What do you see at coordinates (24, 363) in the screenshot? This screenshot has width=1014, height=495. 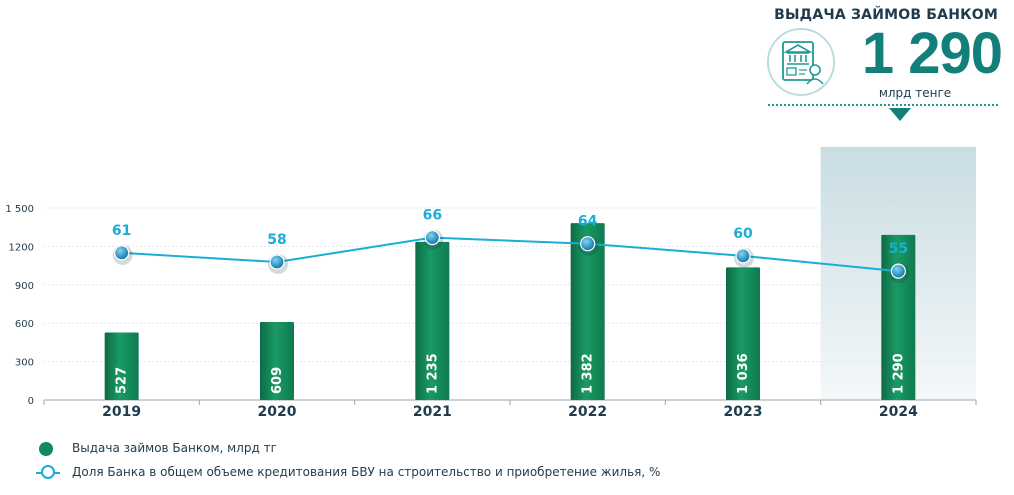 I see `y-tick-label: 300` at bounding box center [24, 363].